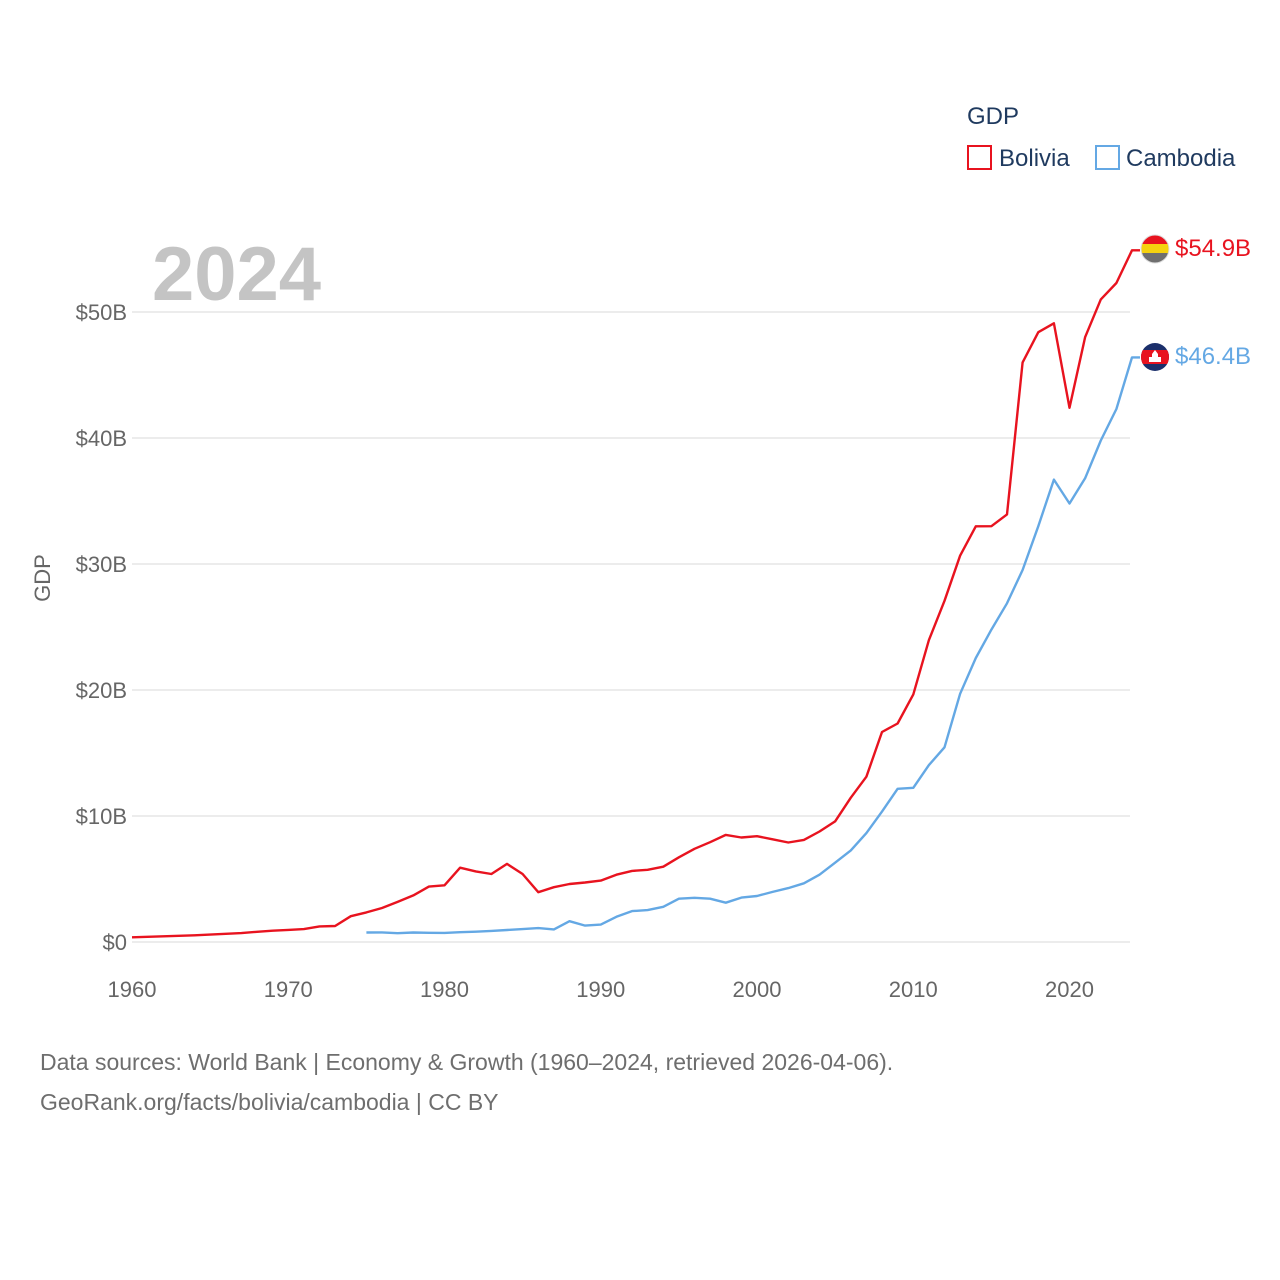 This screenshot has height=1280, width=1280. I want to click on y-axis-ticks: $0 $10B $20B $30B $40B $50B, so click(101, 627).